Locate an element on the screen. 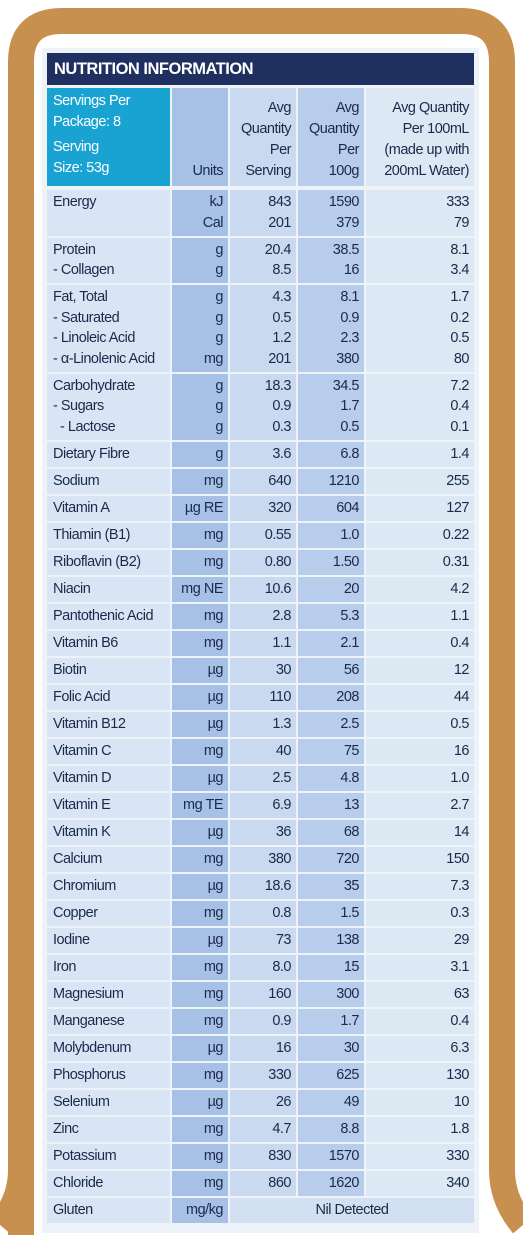 The width and height of the screenshot is (523, 1235). cell-text: 1.5 is located at coordinates (349, 912).